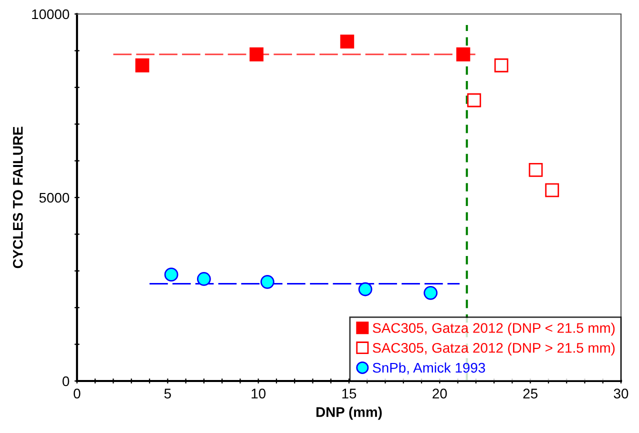 The width and height of the screenshot is (639, 433). I want to click on x-tick-label: 20, so click(439, 393).